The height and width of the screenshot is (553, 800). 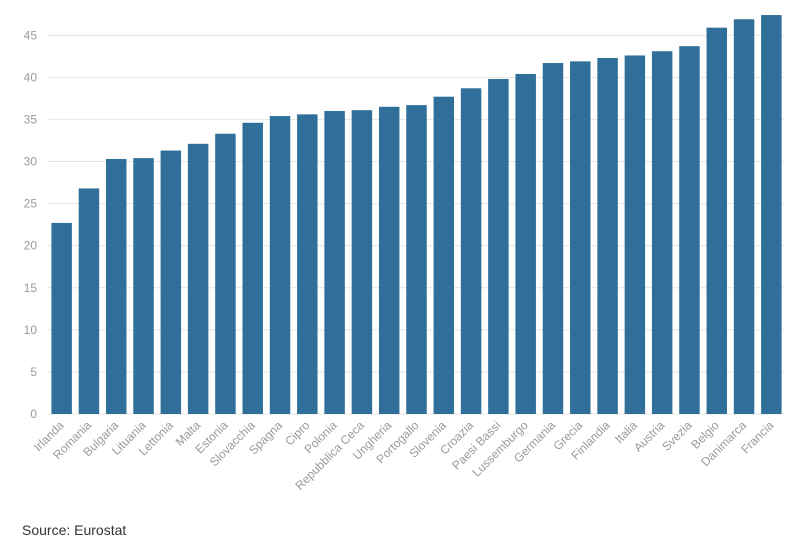 I want to click on y-tick-label: 25, so click(x=31, y=204).